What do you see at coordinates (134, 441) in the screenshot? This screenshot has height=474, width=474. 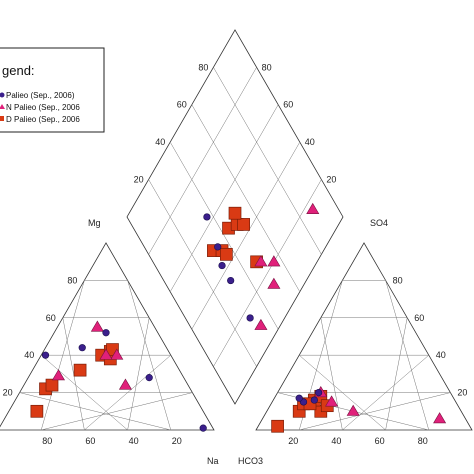 I see `cation-bottom-tick: 40` at bounding box center [134, 441].